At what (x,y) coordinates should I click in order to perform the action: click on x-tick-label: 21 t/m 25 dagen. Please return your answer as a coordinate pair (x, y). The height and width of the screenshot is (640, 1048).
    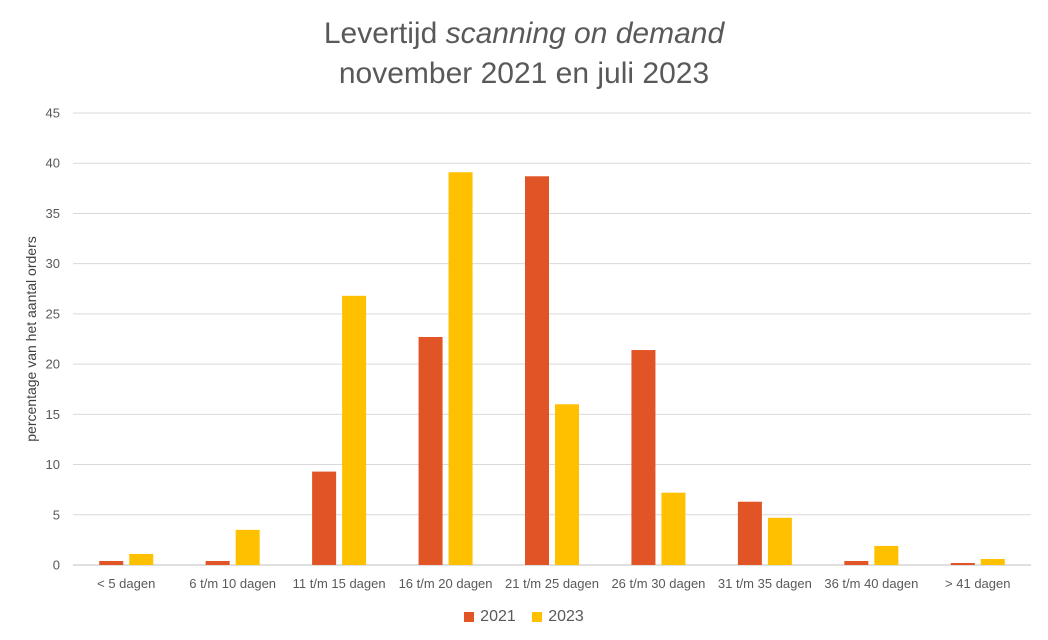
    Looking at the image, I should click on (552, 583).